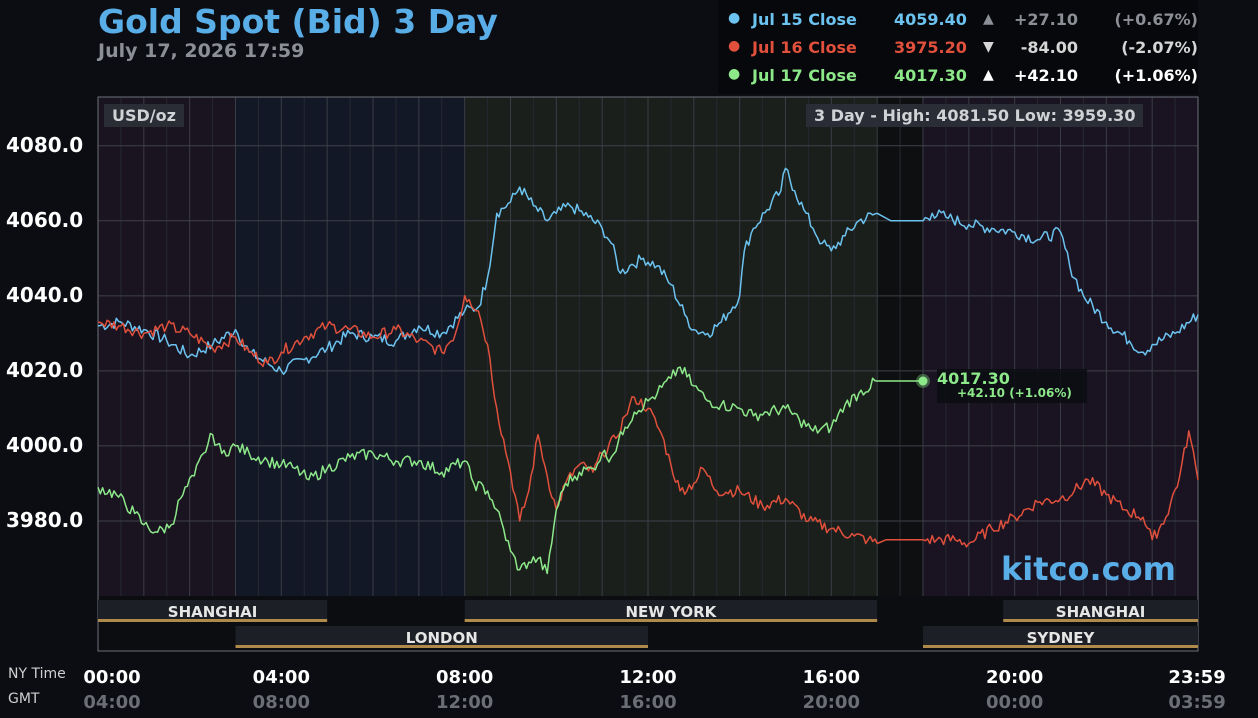  I want to click on ny-time-caption: NY Time, so click(37, 674).